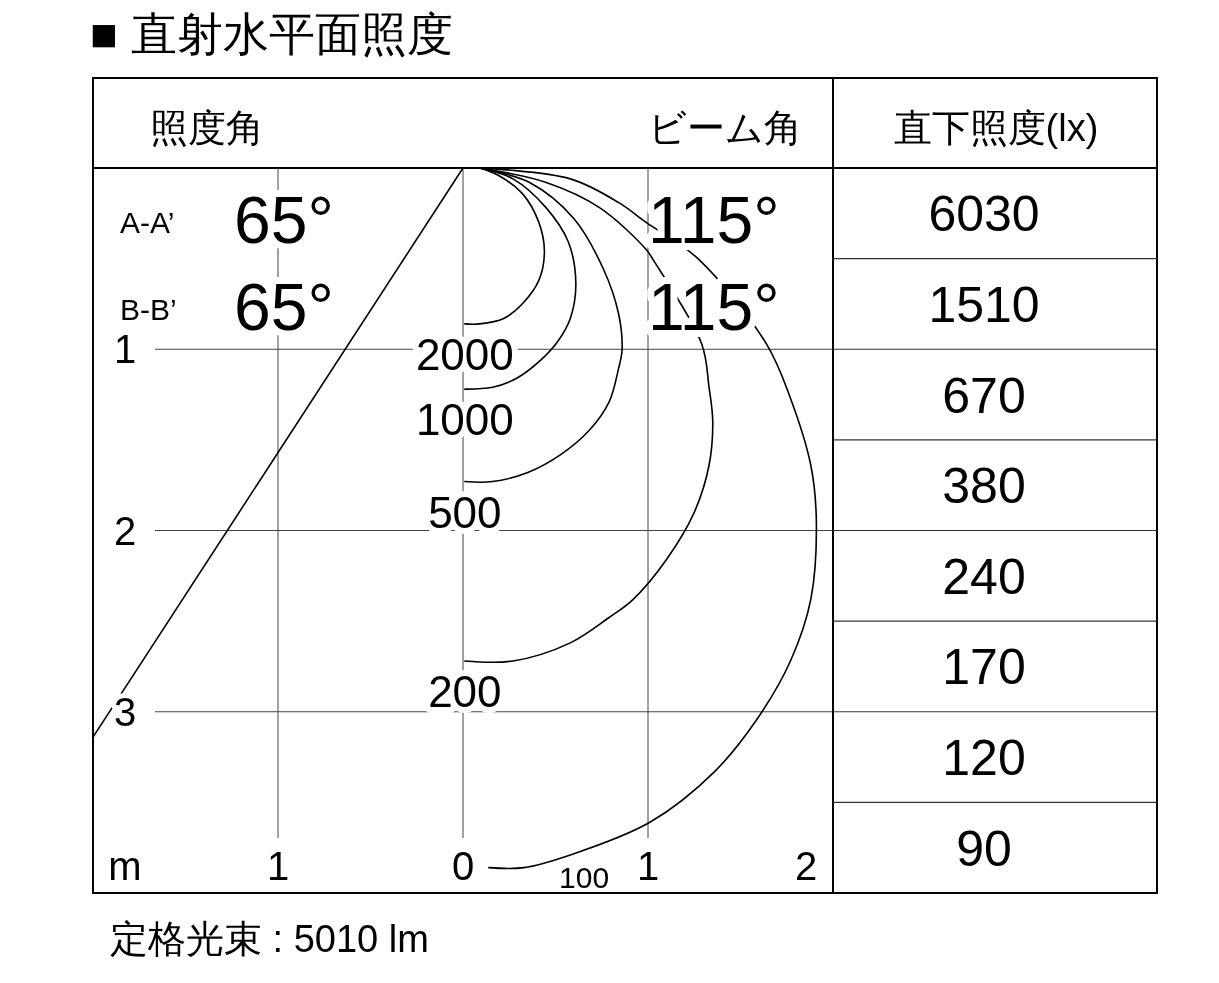  I want to click on data-label: 90, so click(984, 848).